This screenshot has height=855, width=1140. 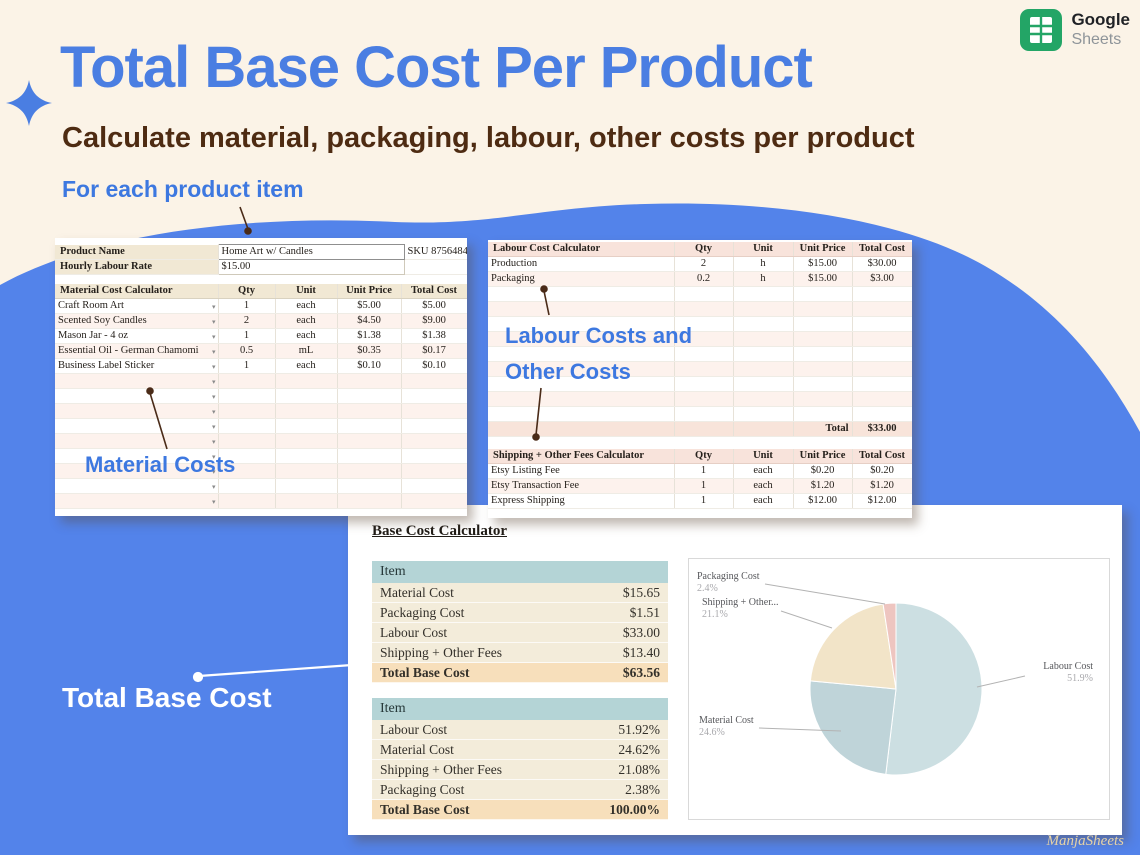 What do you see at coordinates (882, 264) in the screenshot?
I see `cell: $30.00` at bounding box center [882, 264].